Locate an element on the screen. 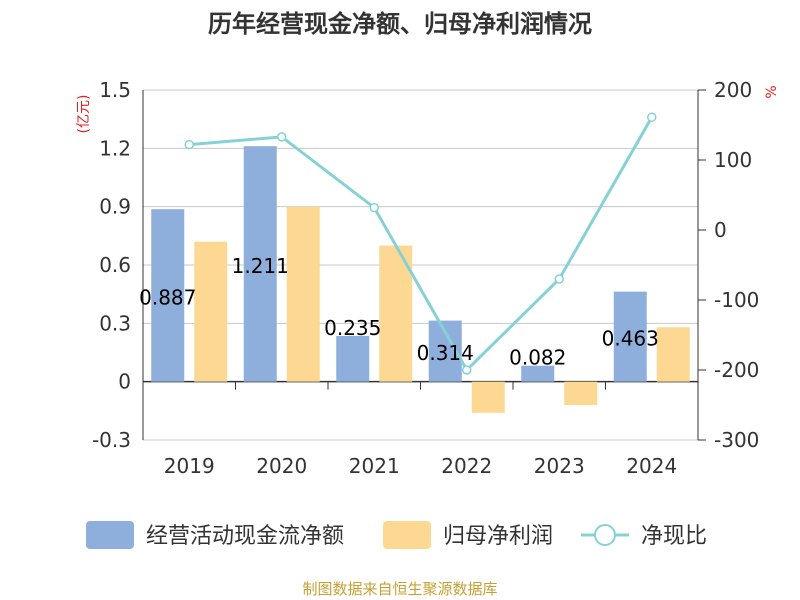 The height and width of the screenshot is (600, 800). x-axis: 2019 2020 2021 2022 2023 2024 is located at coordinates (420, 429).